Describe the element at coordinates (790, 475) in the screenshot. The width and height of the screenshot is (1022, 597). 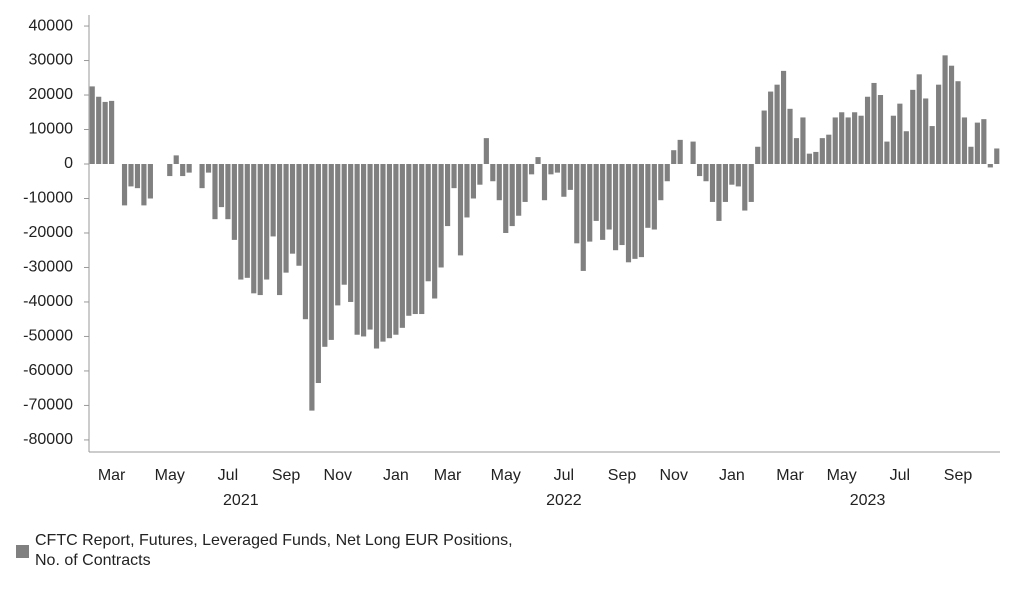
I see `x-tick-label: Mar` at that location.